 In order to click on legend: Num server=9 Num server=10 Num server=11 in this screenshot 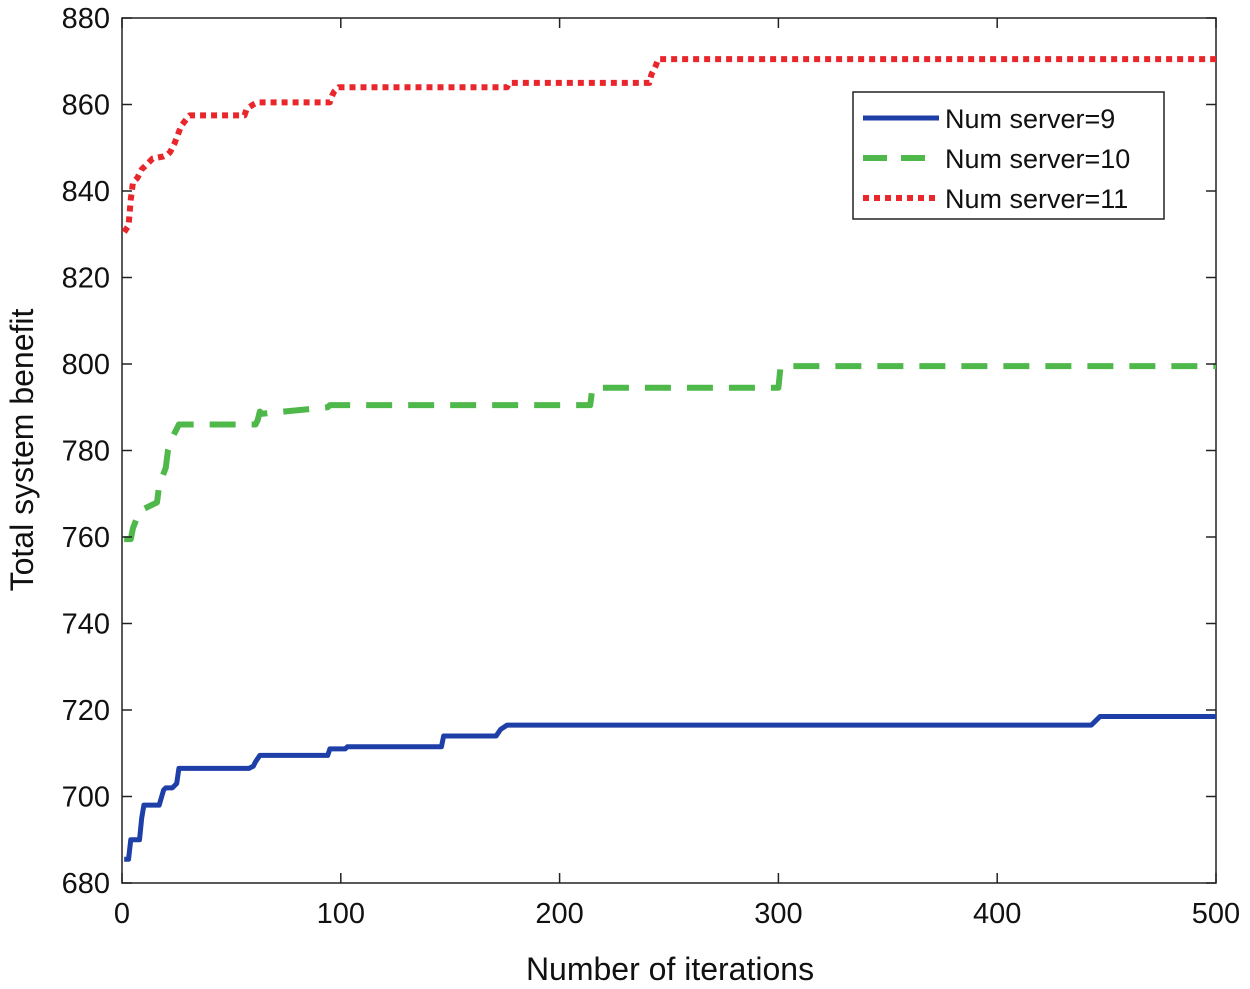, I will do `click(1008, 155)`.